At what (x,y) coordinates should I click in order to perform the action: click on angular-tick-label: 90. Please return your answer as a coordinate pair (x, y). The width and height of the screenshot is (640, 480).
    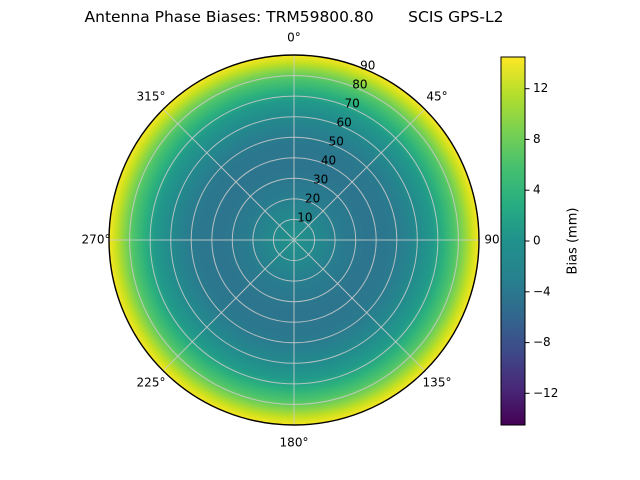
    Looking at the image, I should click on (491, 240).